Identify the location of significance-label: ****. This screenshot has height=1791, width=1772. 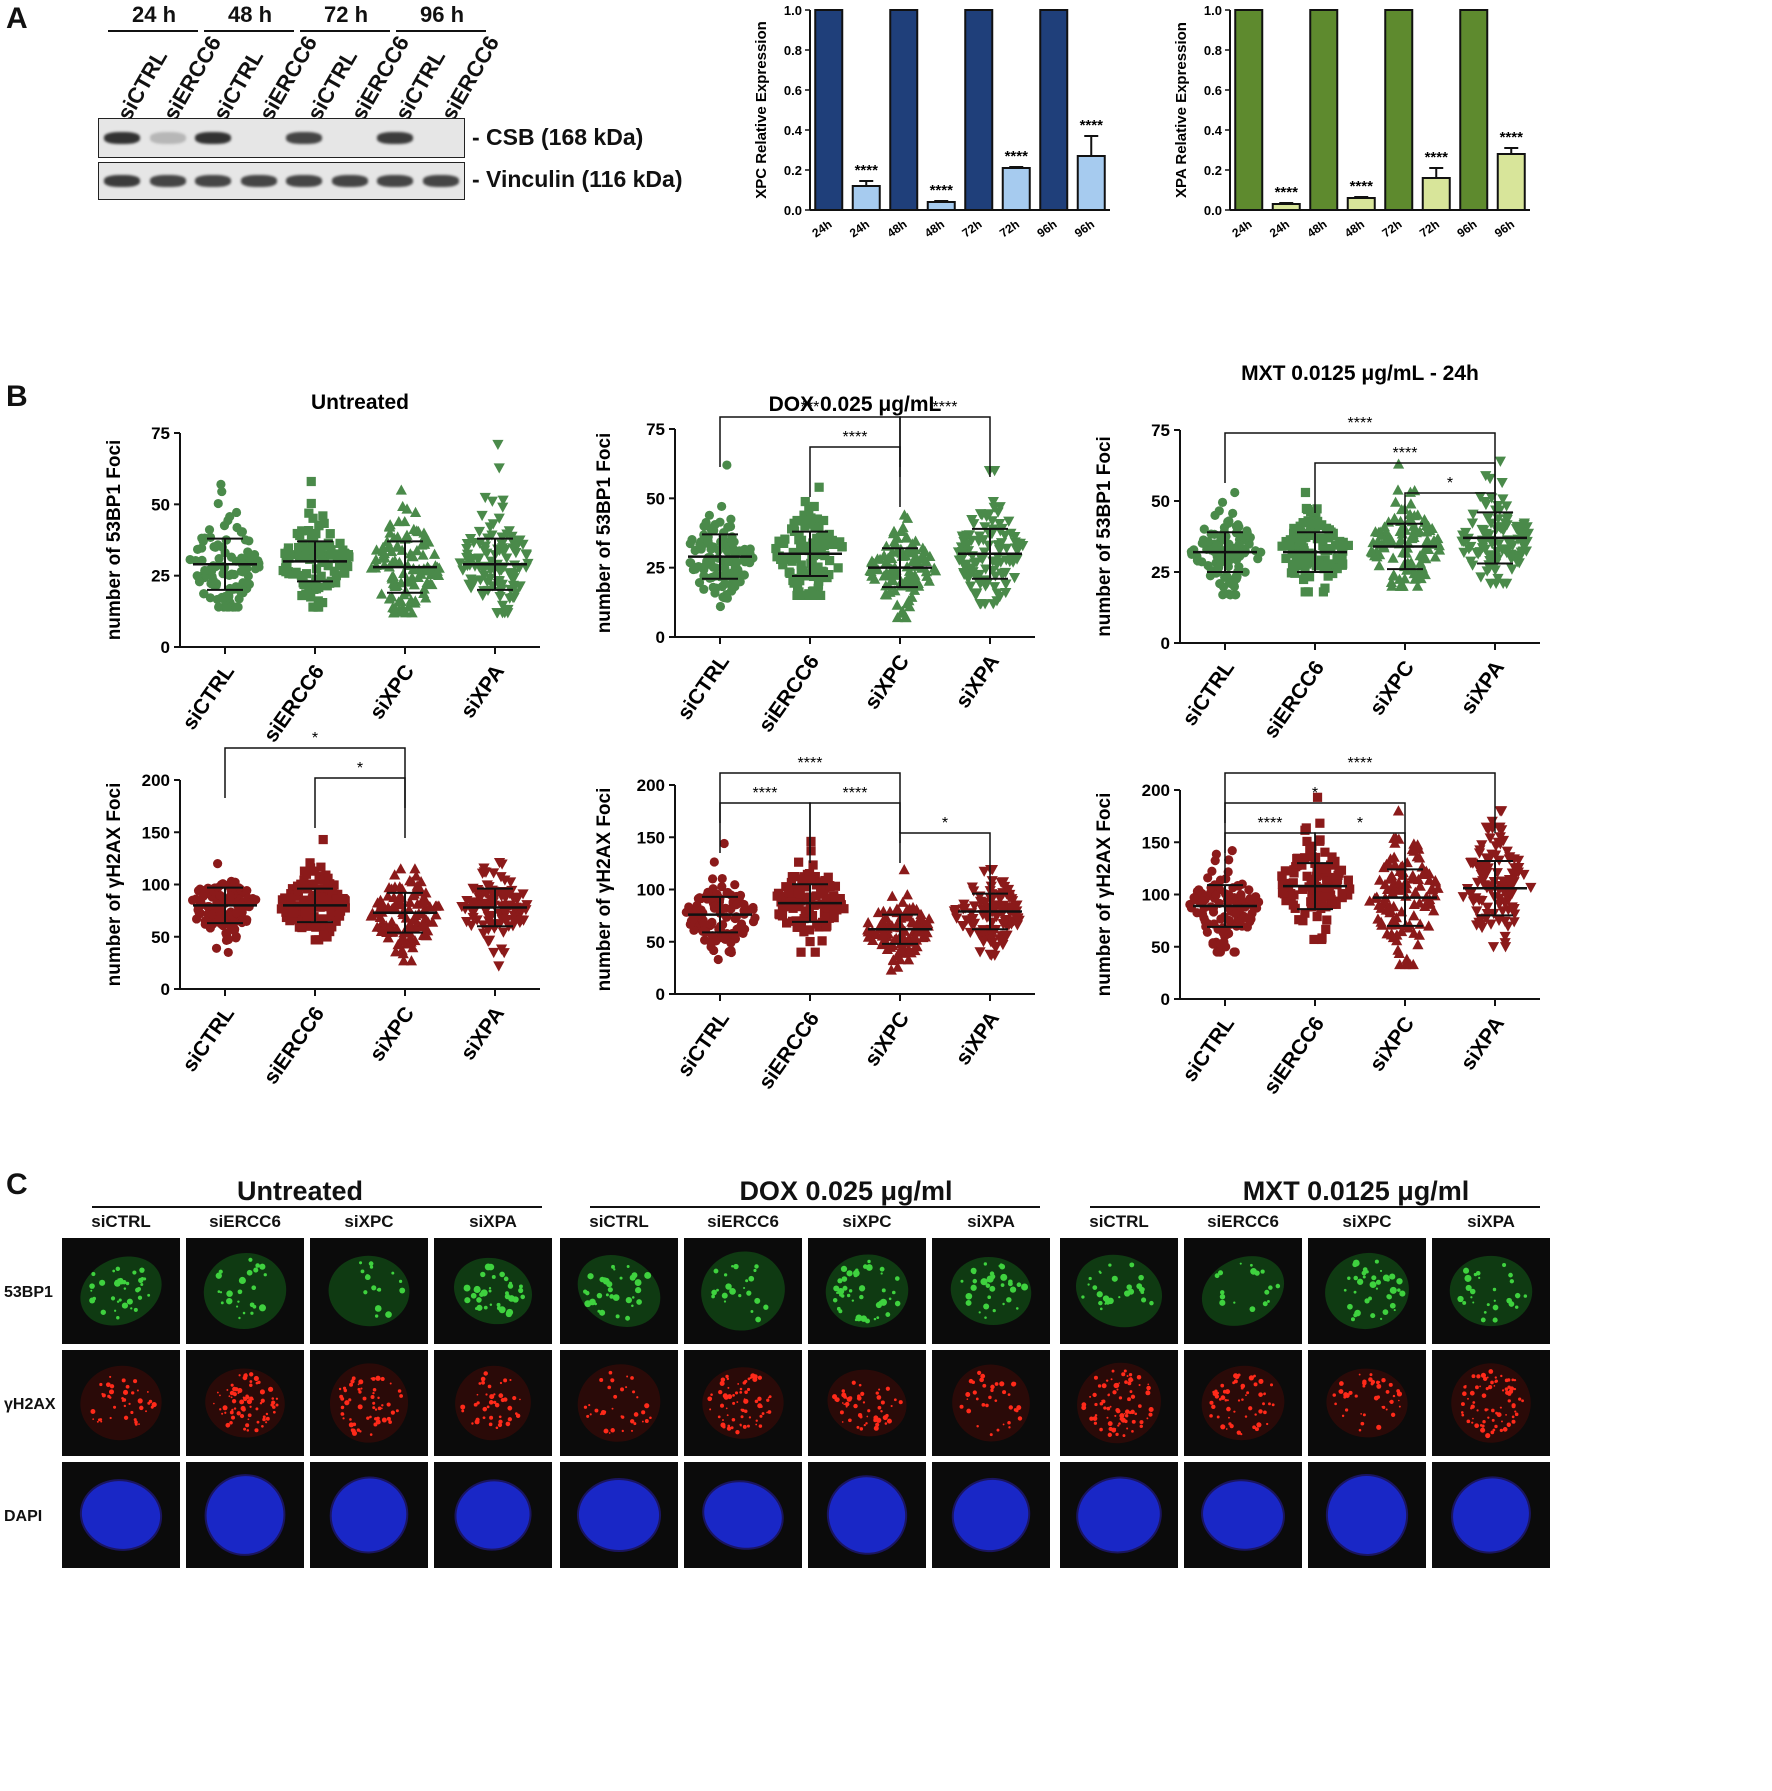
(855, 793).